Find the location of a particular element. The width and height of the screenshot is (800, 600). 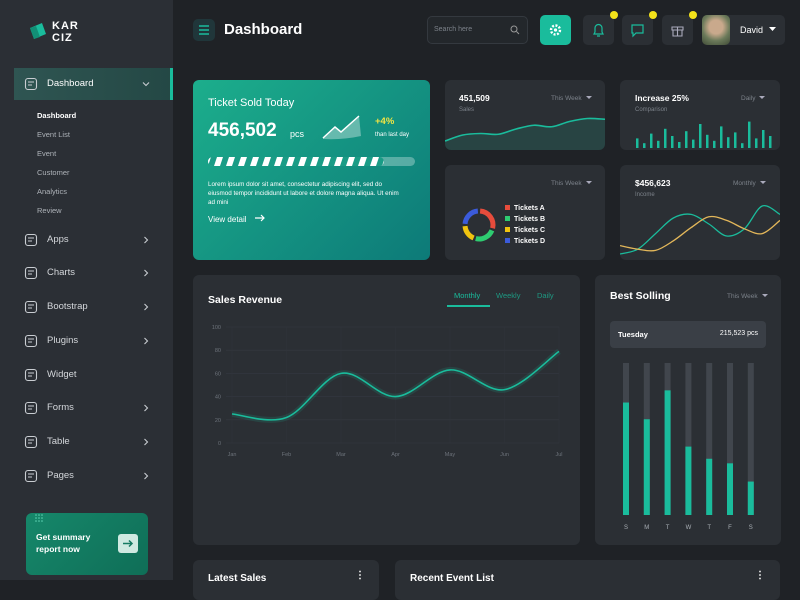

promo-text: Get summary report now is located at coordinates (63, 543).